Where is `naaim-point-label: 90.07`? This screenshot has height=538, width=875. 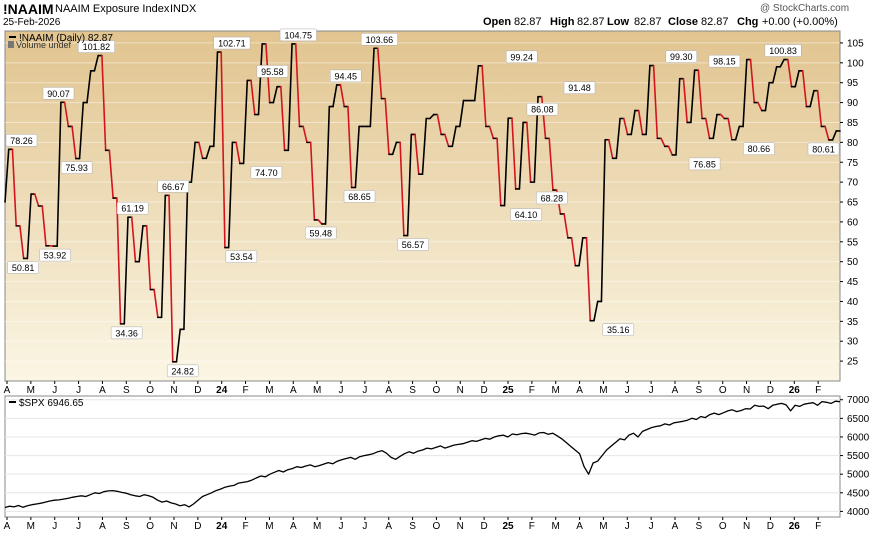
naaim-point-label: 90.07 is located at coordinates (58, 94).